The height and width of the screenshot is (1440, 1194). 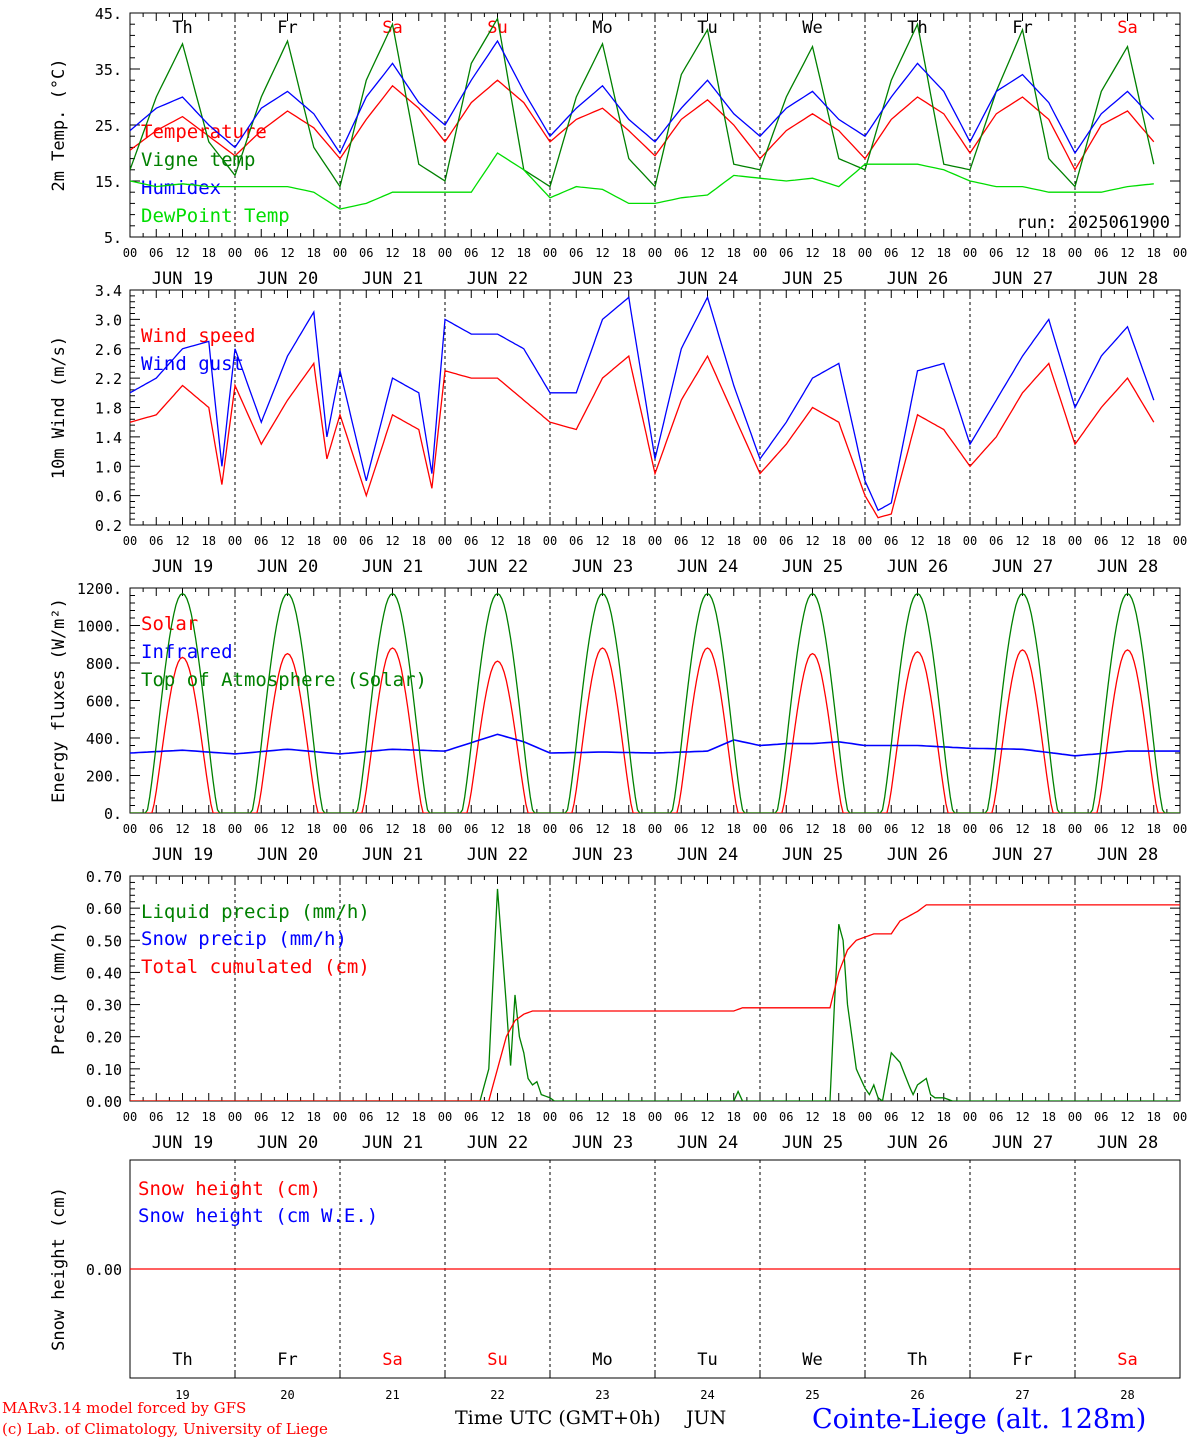 I want to click on day-number-label: 27, so click(x=1022, y=1395).